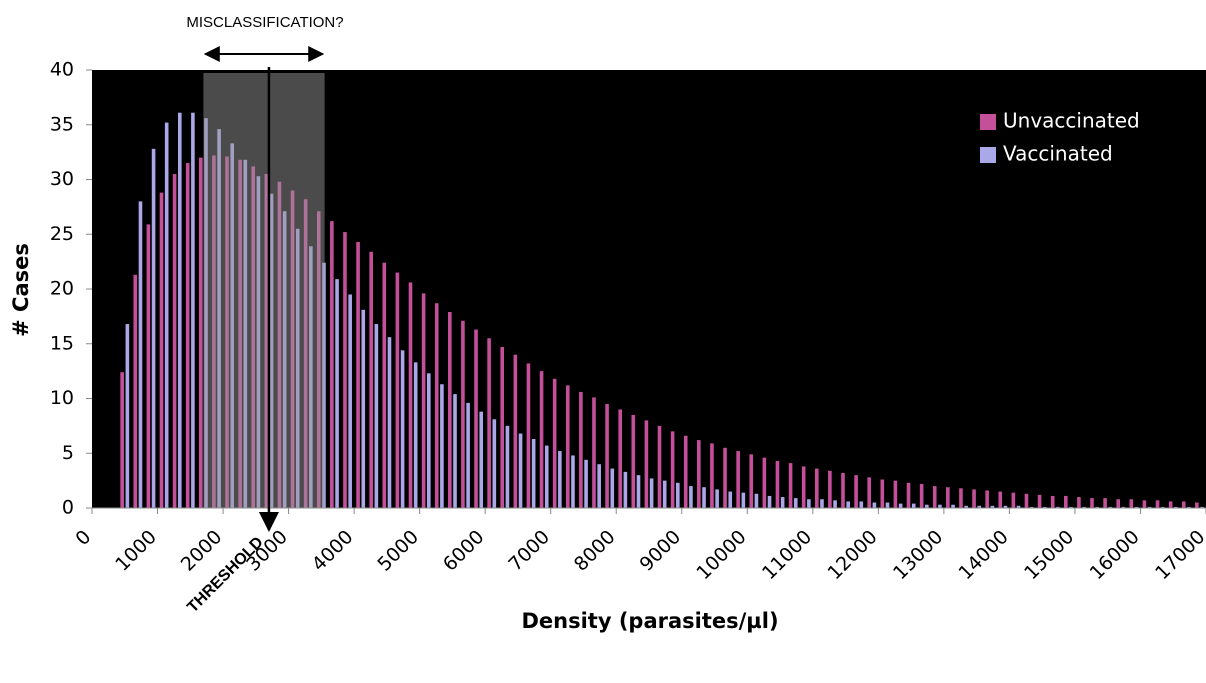  I want to click on x-tick-label: 9000, so click(660, 551).